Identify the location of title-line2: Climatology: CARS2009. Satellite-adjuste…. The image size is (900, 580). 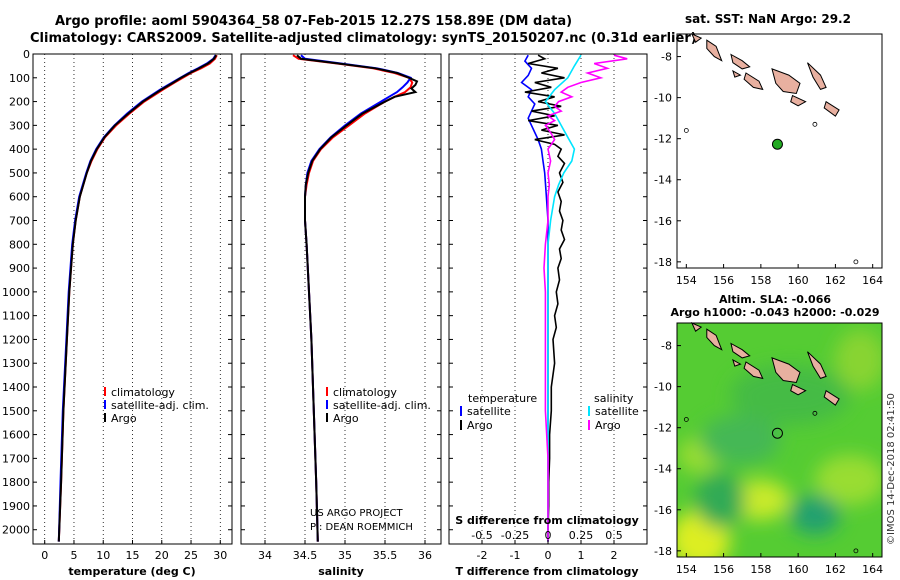
(363, 38).